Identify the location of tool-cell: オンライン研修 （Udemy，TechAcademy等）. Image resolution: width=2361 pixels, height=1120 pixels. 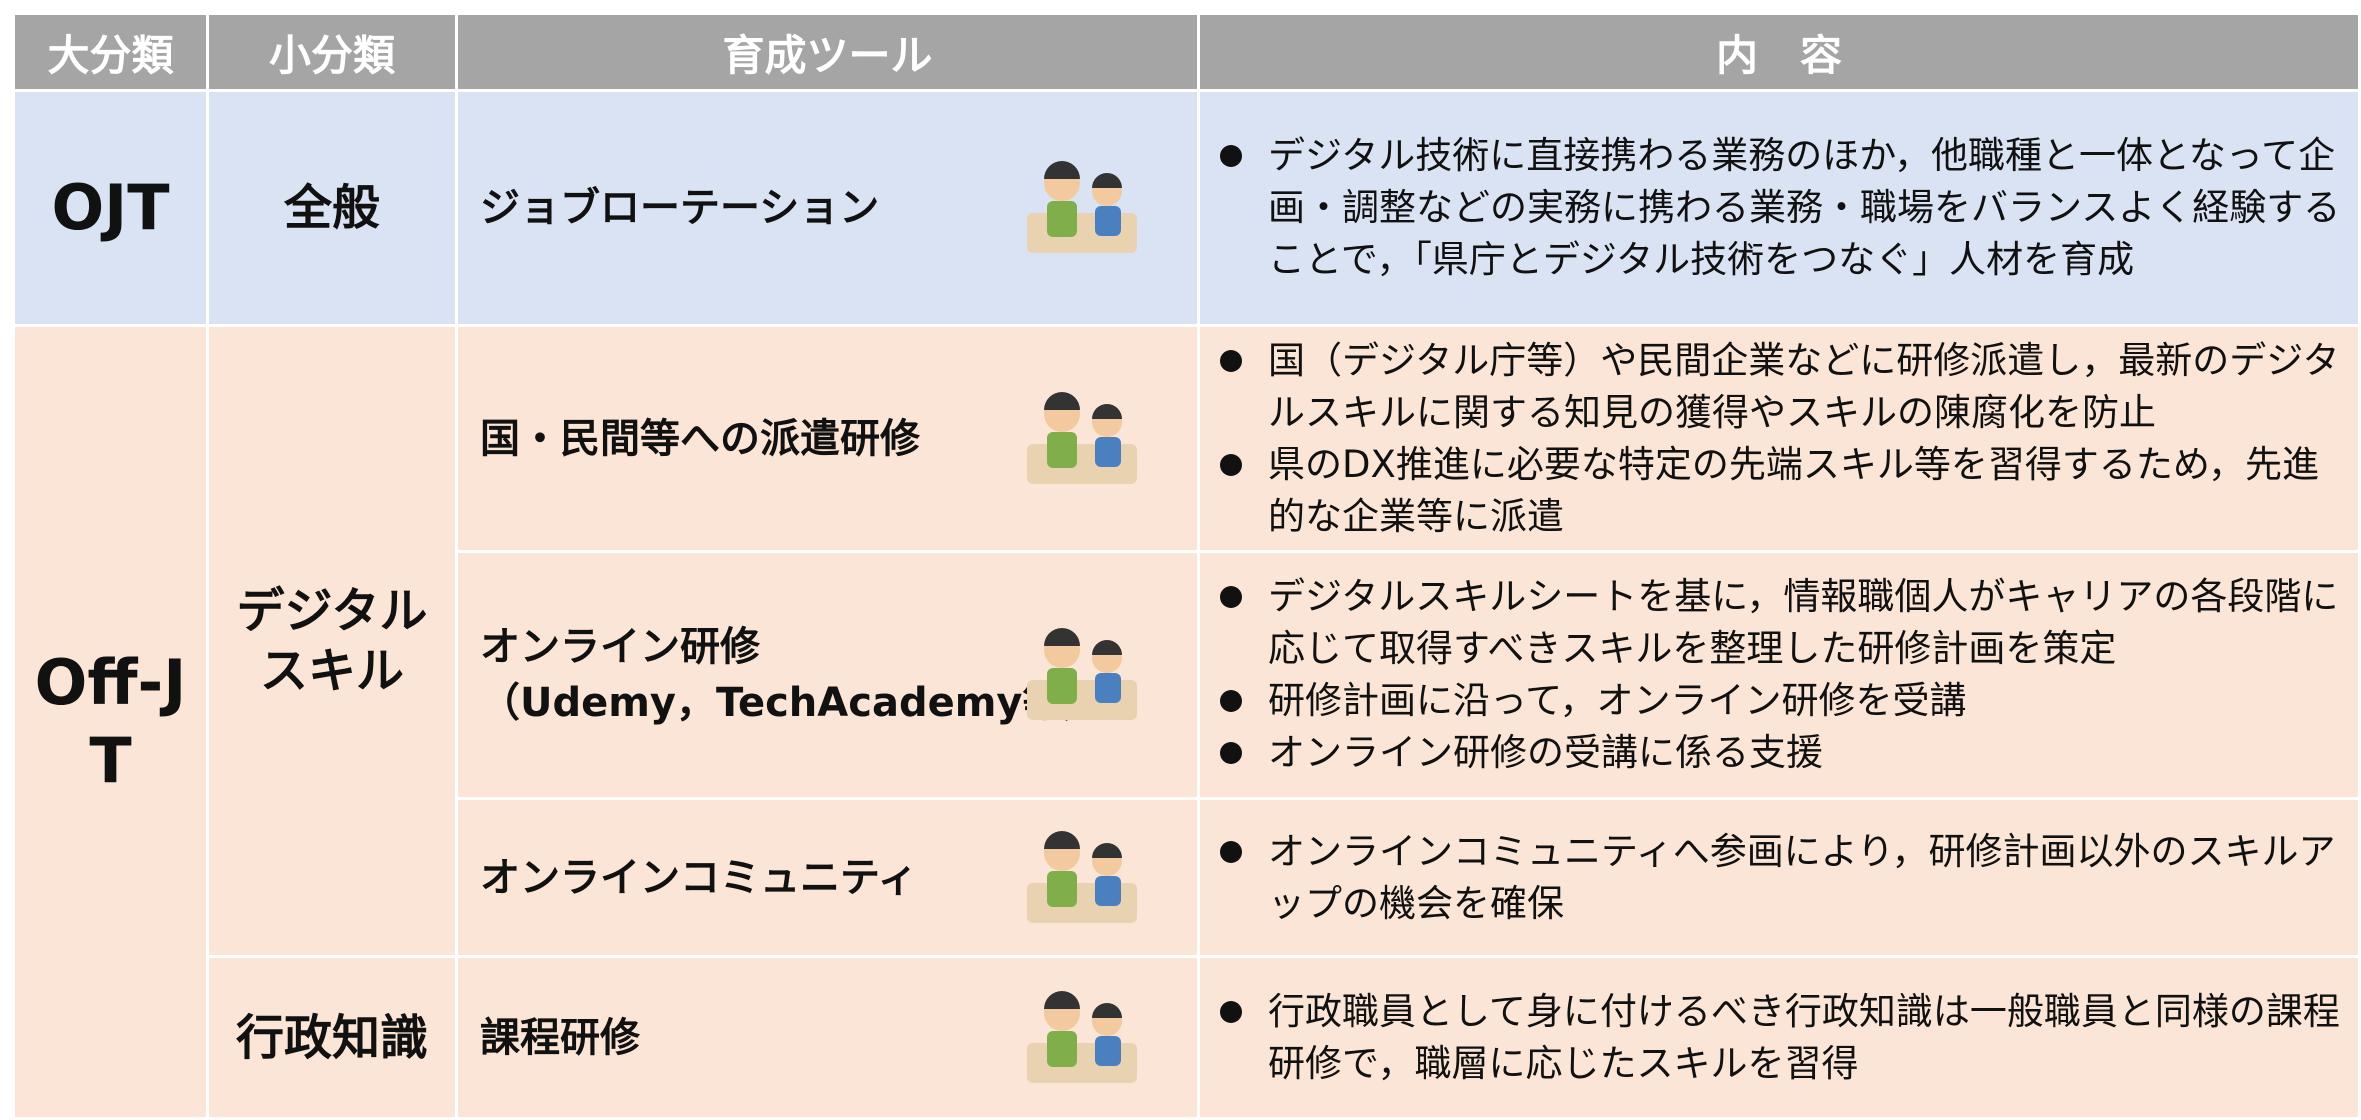
(827, 675).